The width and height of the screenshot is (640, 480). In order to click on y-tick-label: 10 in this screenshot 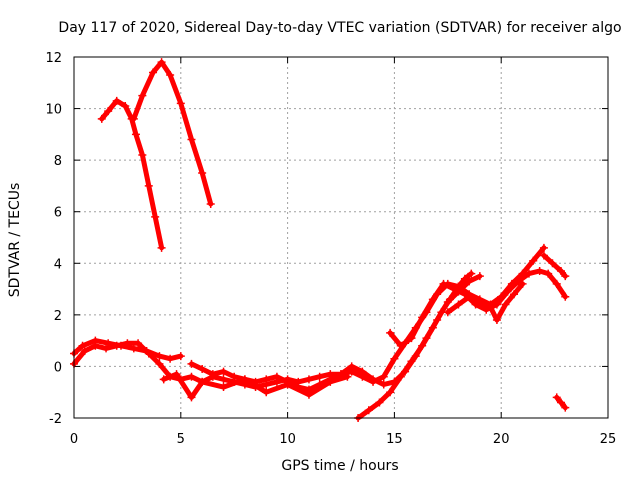, I will do `click(53, 110)`.